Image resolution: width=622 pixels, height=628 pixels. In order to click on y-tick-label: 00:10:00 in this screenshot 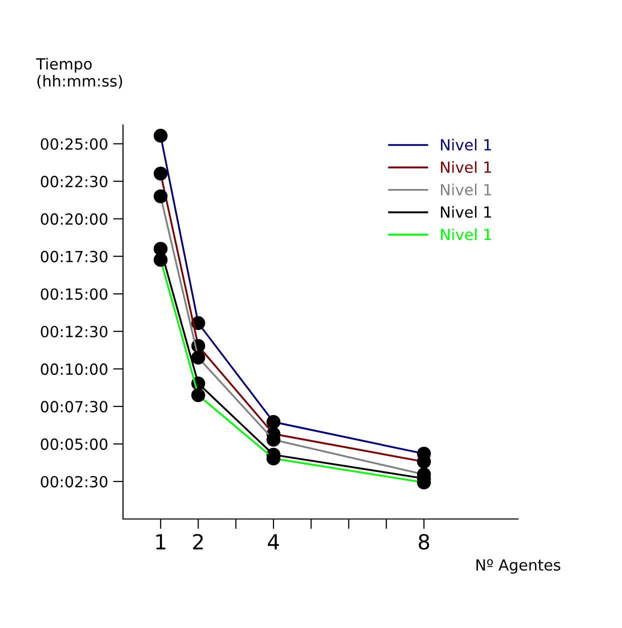, I will do `click(74, 369)`.